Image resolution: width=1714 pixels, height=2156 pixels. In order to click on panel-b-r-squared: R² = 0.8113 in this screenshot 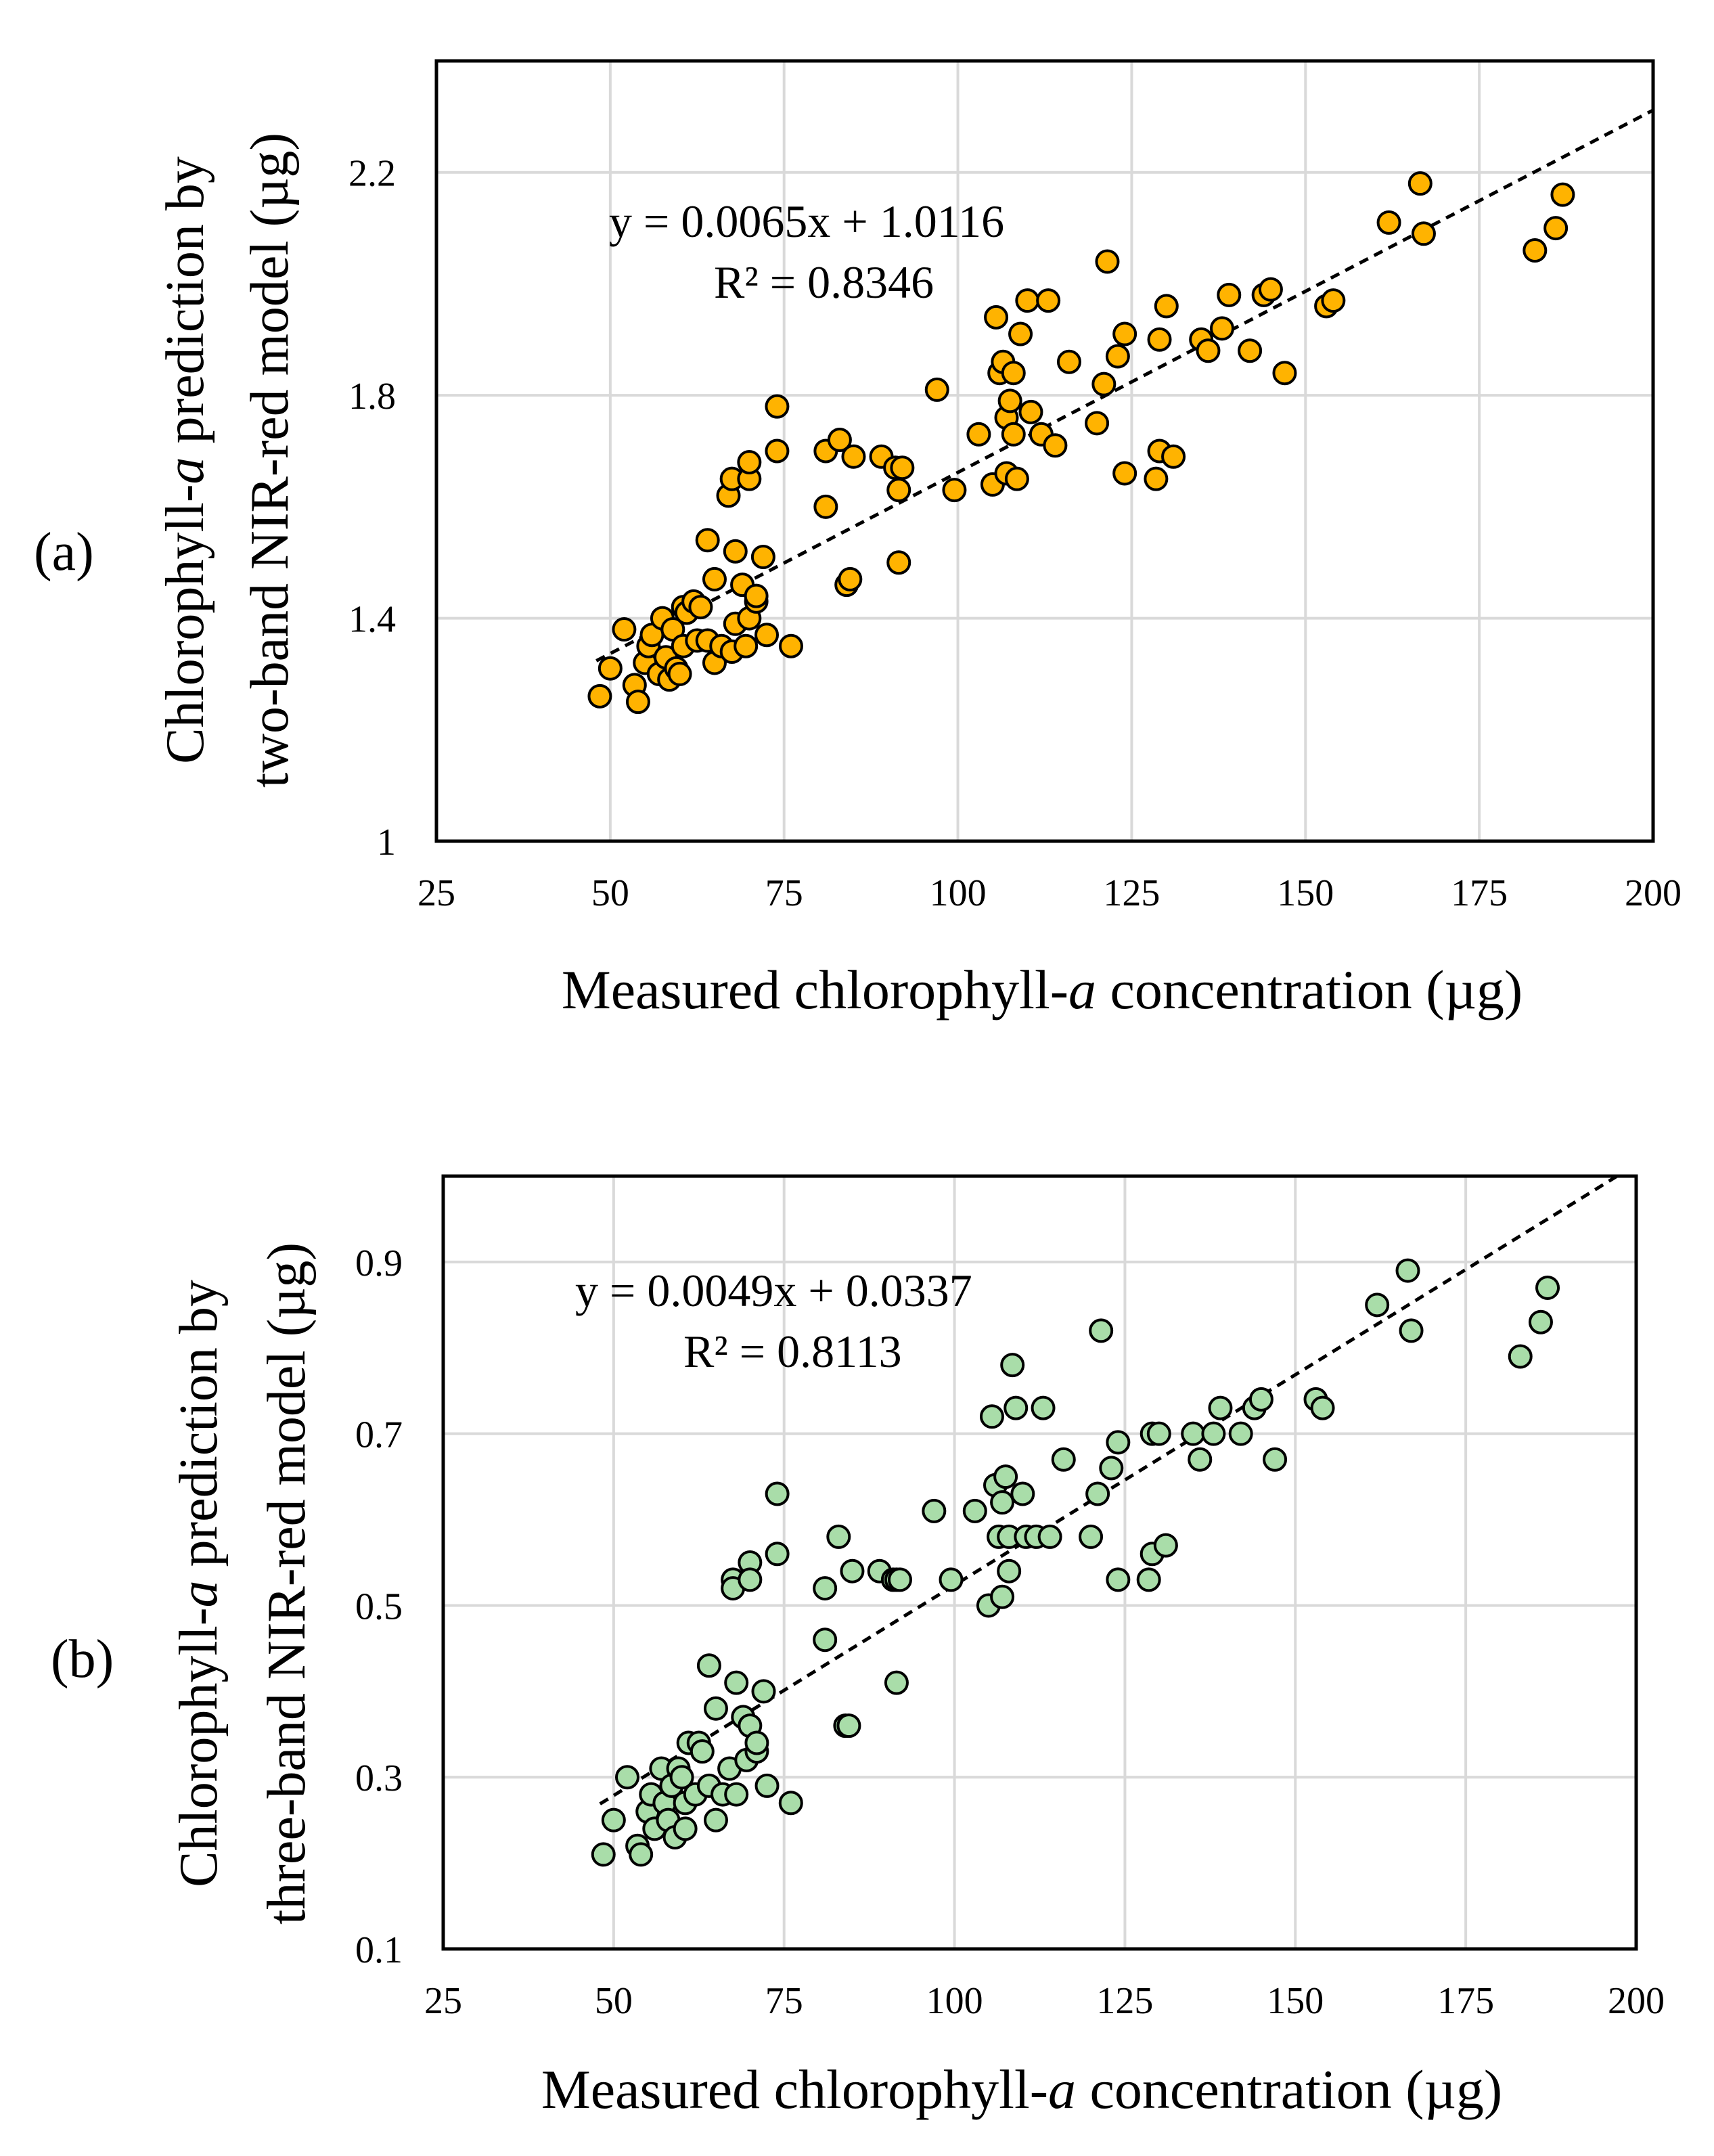, I will do `click(792, 1351)`.